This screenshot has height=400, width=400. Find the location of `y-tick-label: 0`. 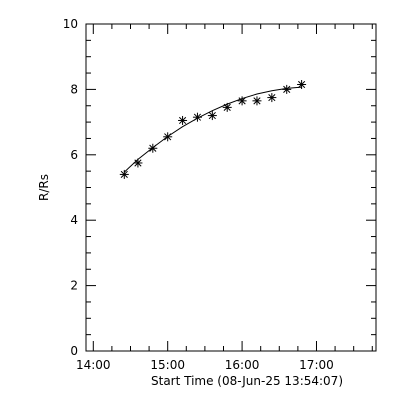

y-tick-label: 0 is located at coordinates (74, 351).